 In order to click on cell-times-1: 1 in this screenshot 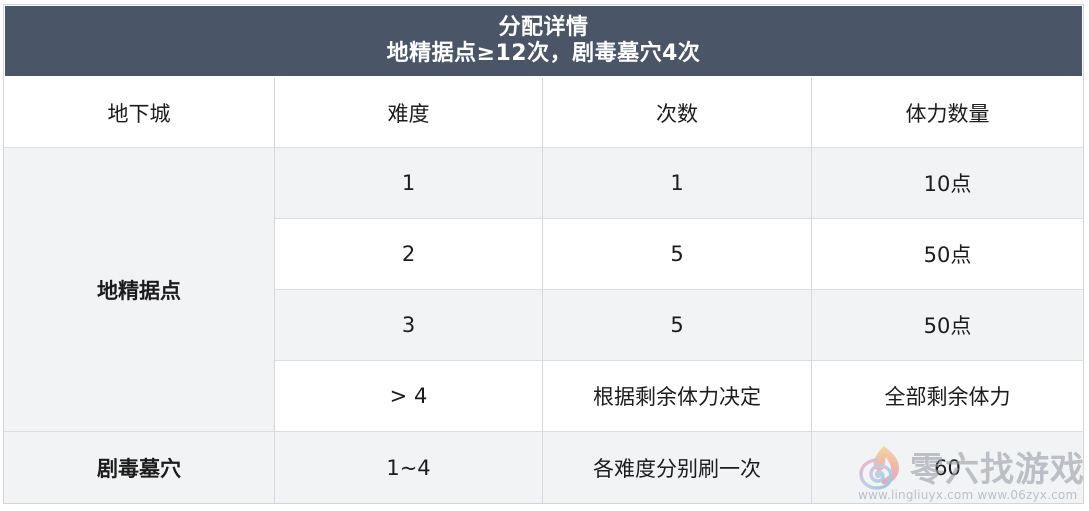, I will do `click(677, 183)`.